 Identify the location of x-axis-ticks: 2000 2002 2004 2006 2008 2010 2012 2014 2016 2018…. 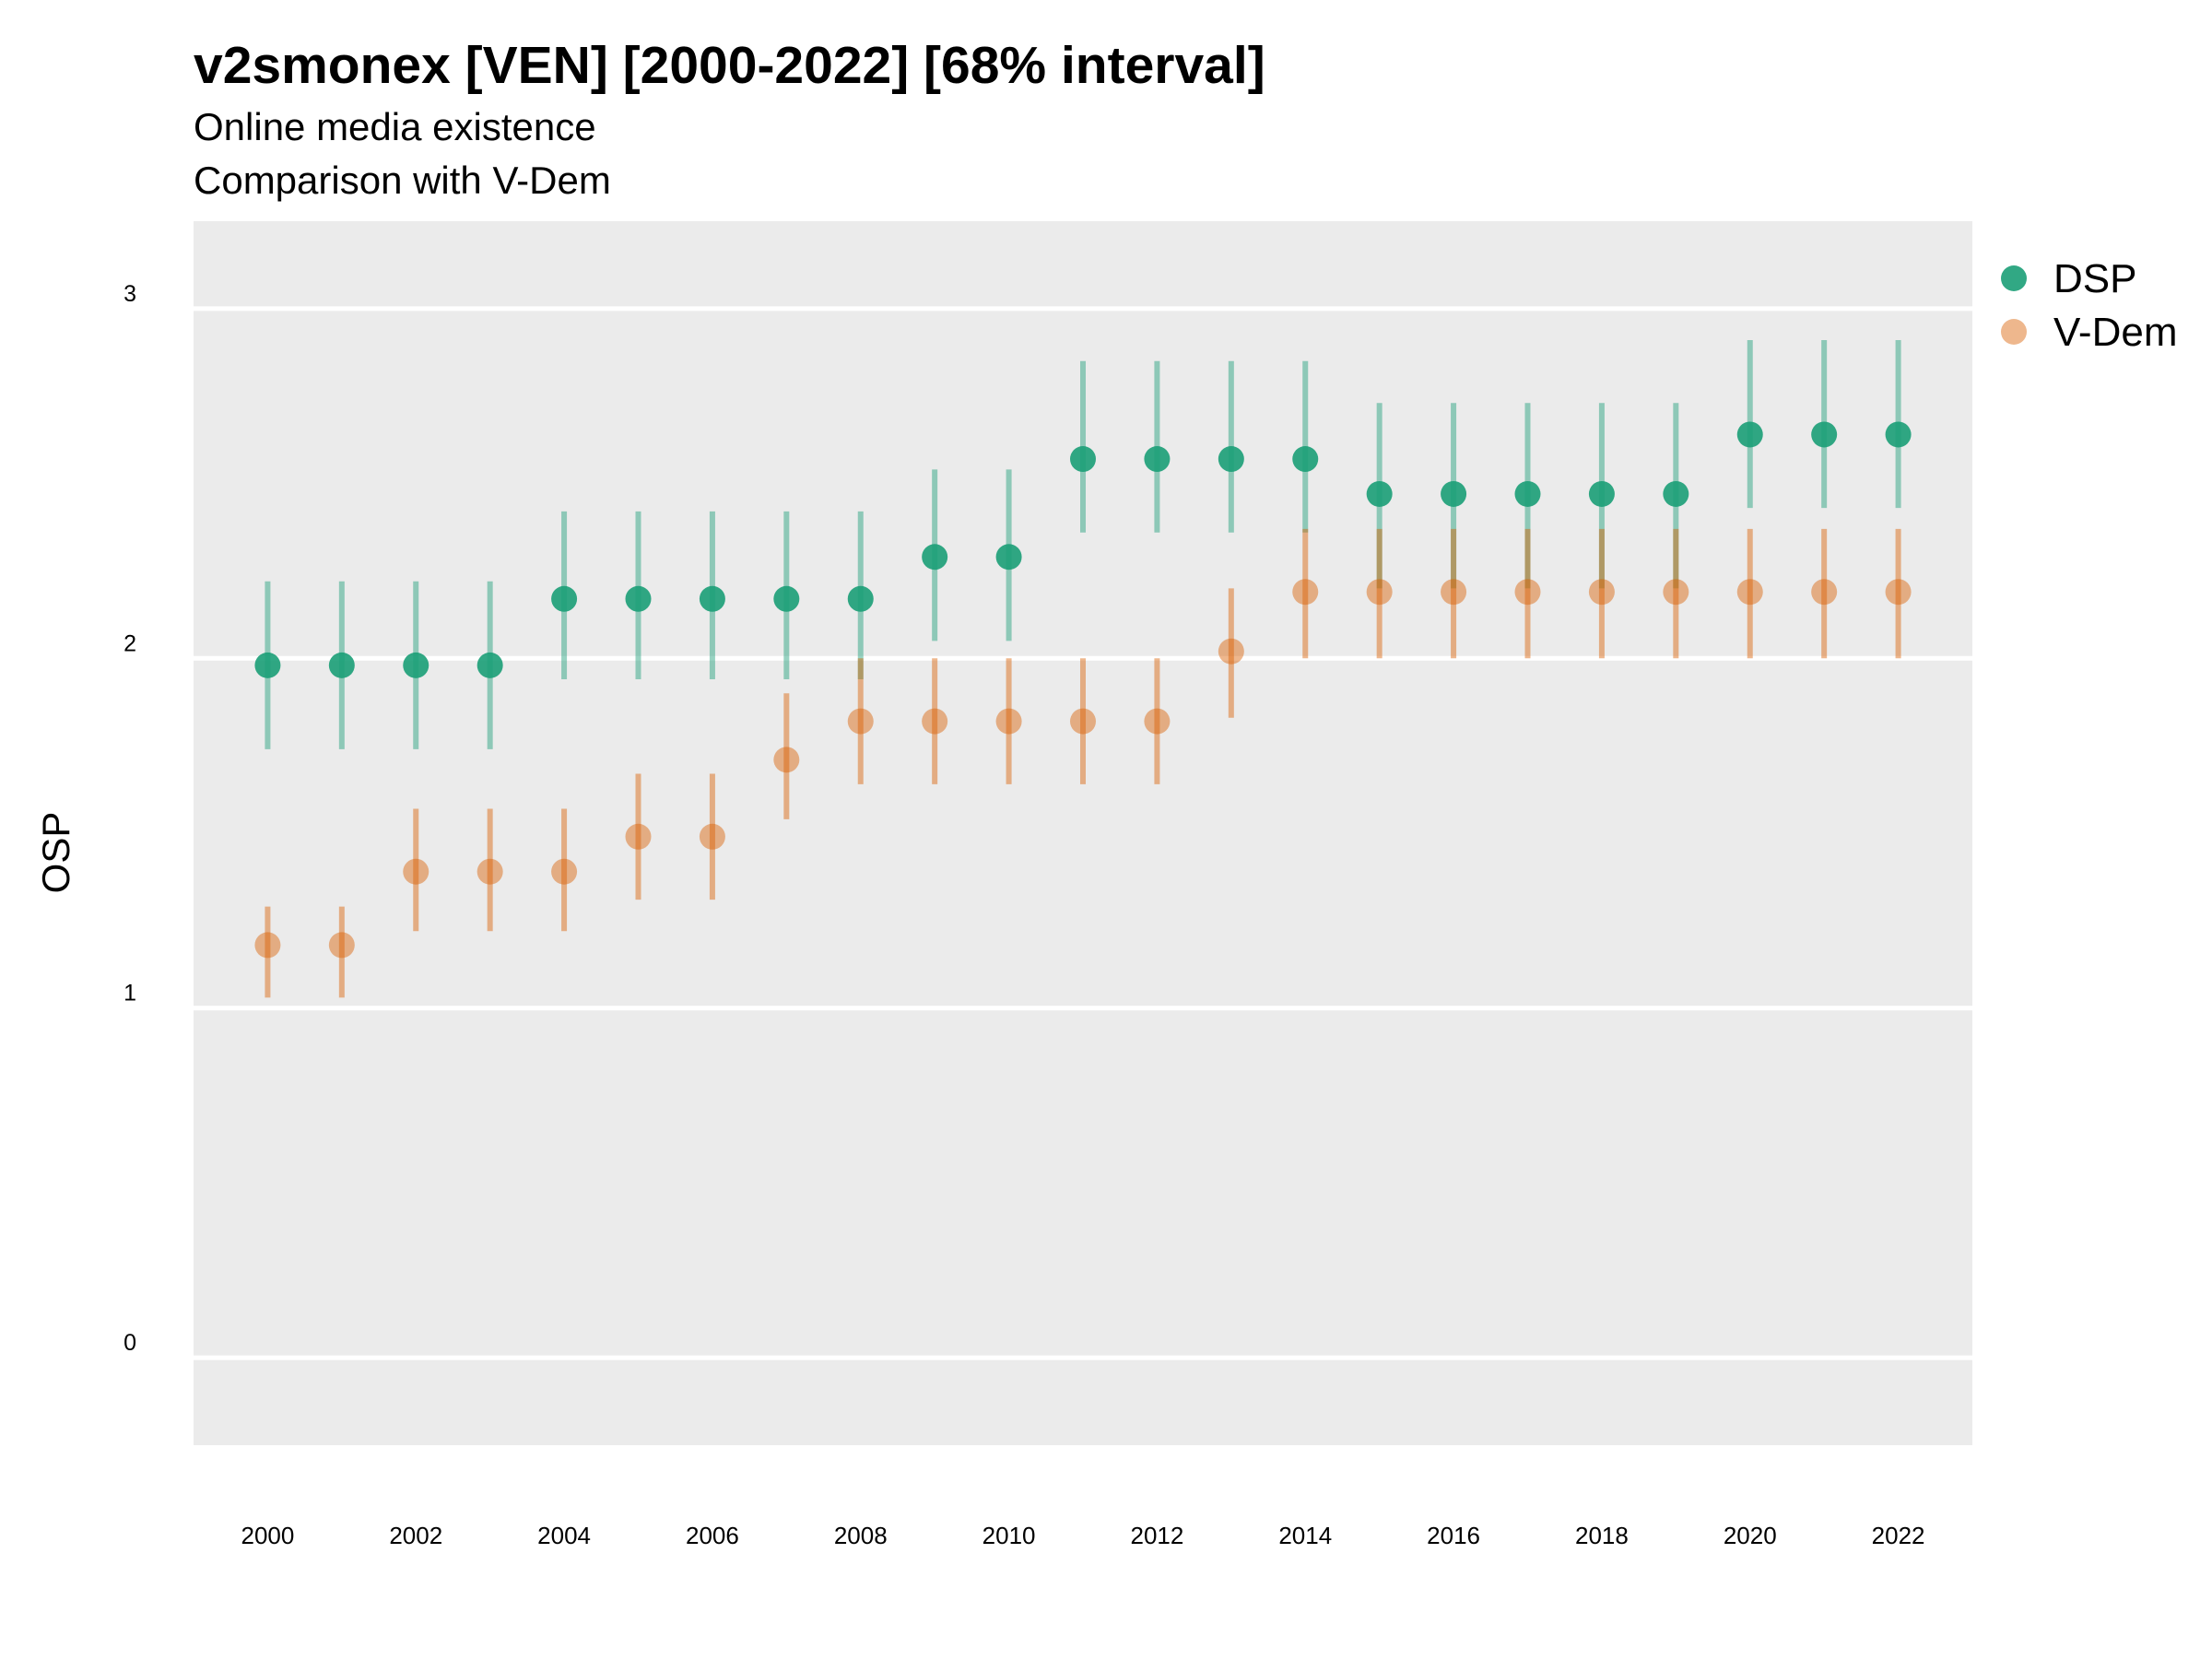
(1082, 1535).